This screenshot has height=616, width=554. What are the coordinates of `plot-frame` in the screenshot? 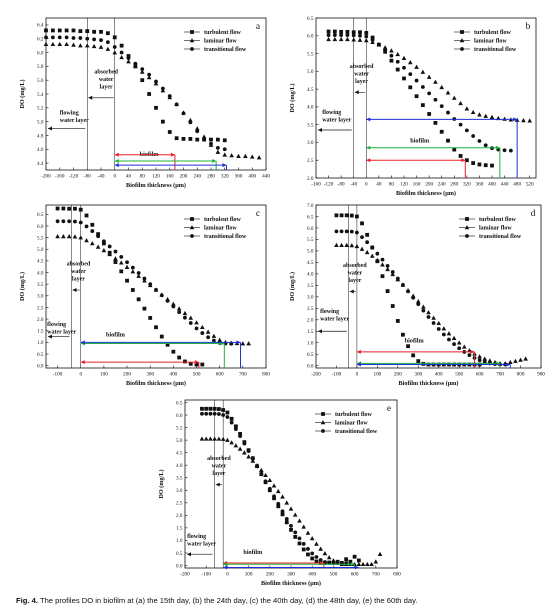 It's located at (426, 98).